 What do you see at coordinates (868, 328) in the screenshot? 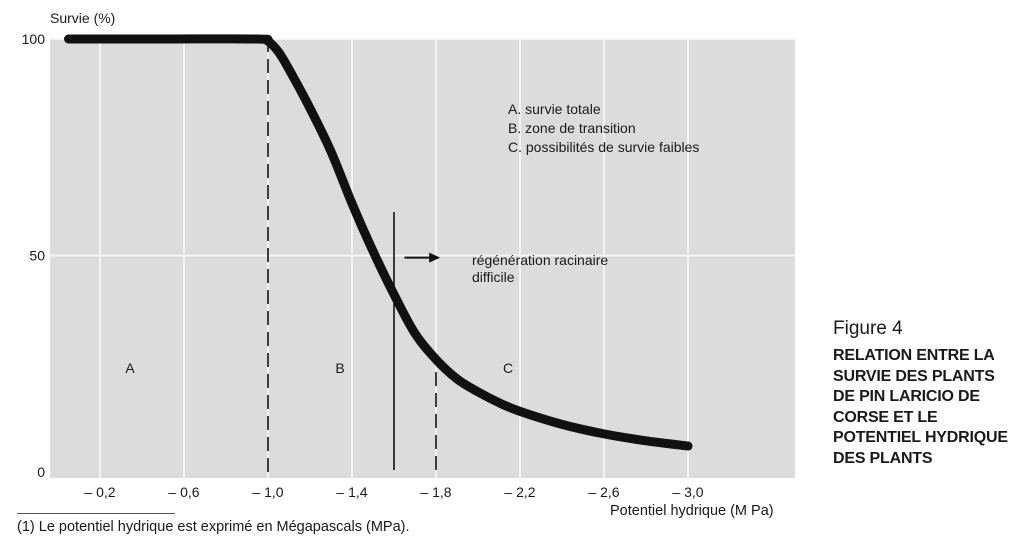
I see `figure-number: Figure 4` at bounding box center [868, 328].